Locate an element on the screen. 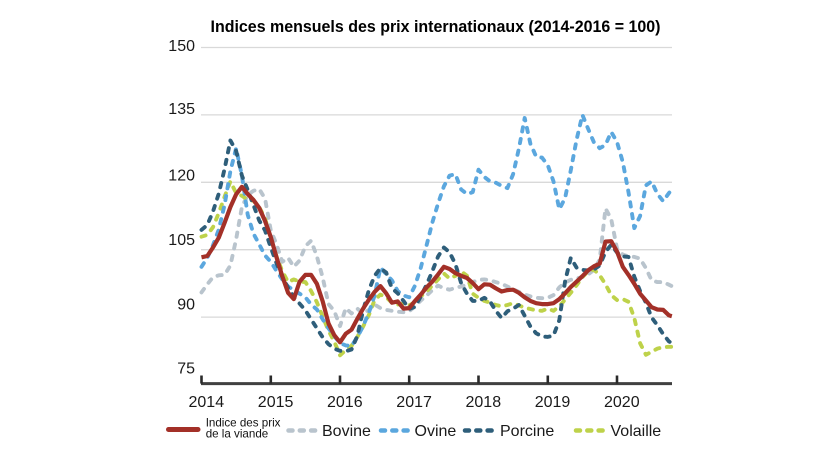 The image size is (820, 466). svg-text: 90 is located at coordinates (186, 304).